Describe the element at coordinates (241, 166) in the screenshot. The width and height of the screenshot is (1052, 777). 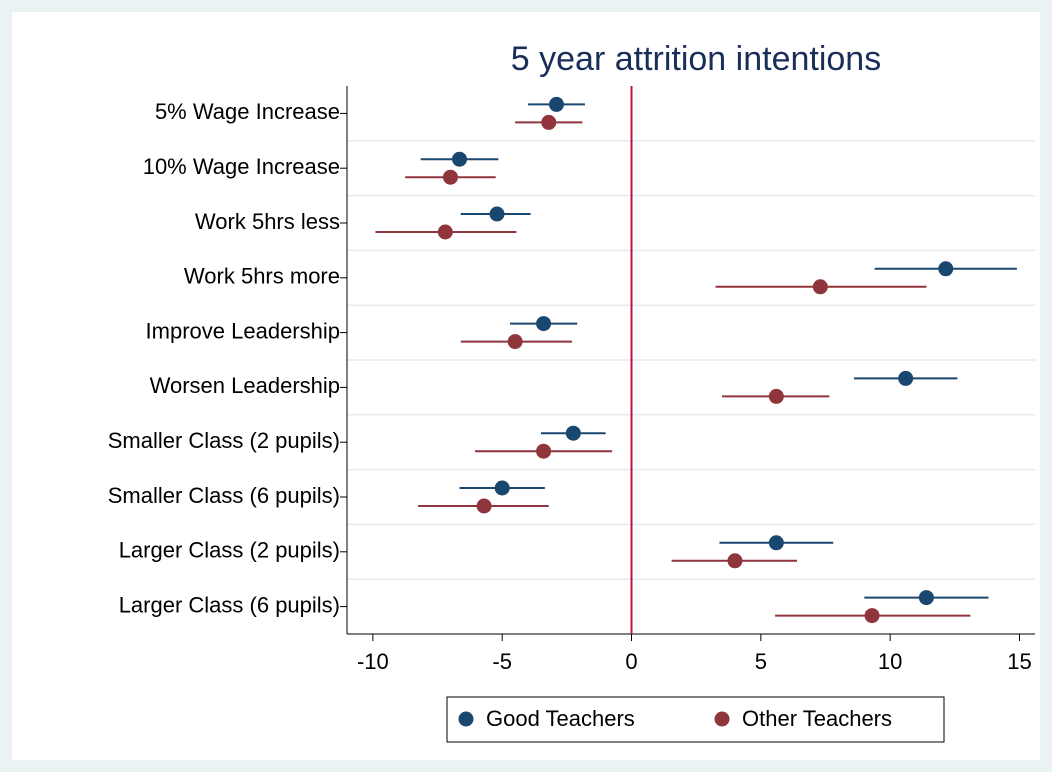
I see `y-tick-label: 10% Wage Increase` at that location.